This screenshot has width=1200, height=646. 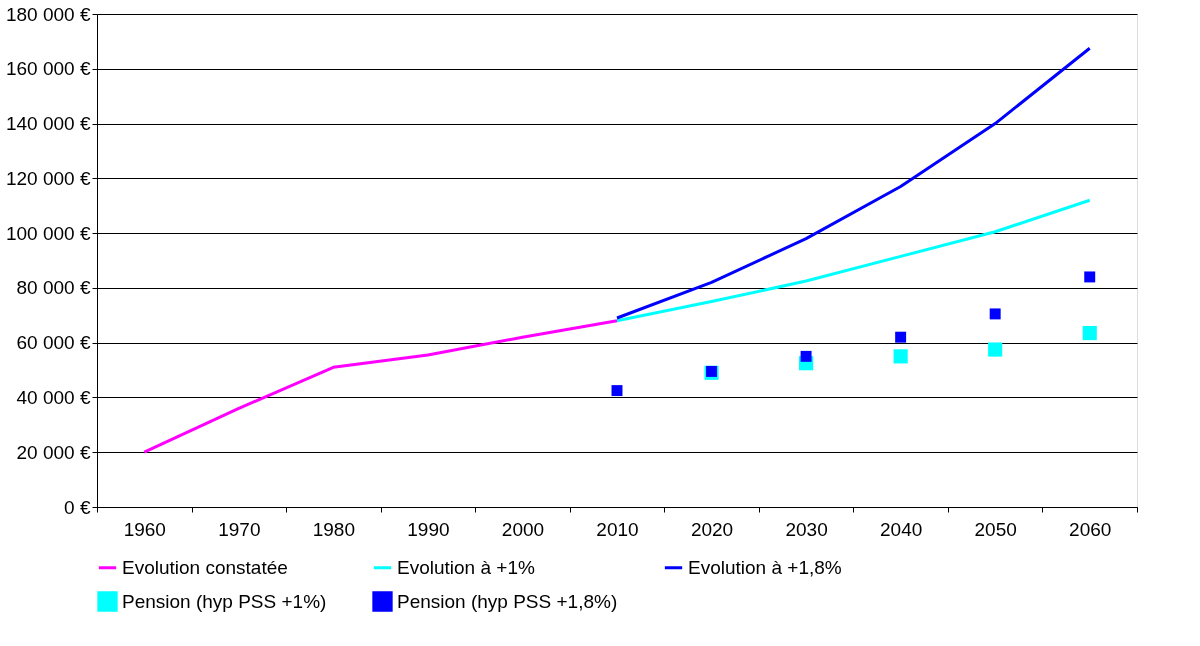 What do you see at coordinates (53, 343) in the screenshot?
I see `y-tick-label: 60 000 €` at bounding box center [53, 343].